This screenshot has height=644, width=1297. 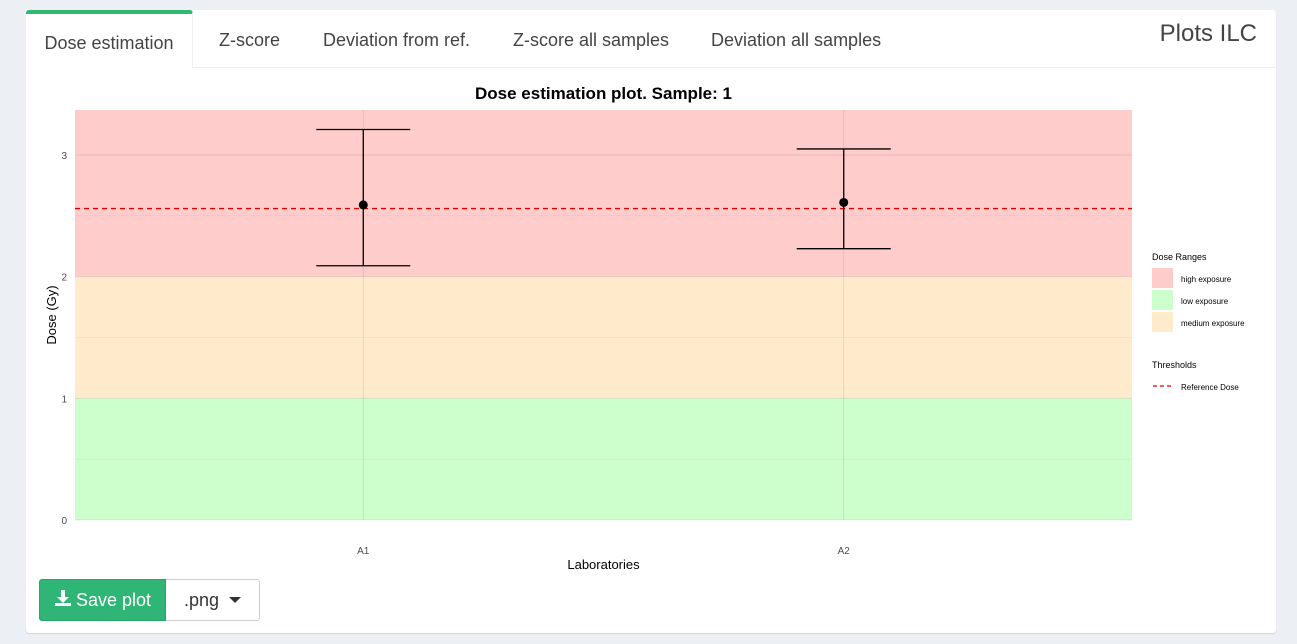 What do you see at coordinates (1179, 257) in the screenshot?
I see `legend-dose-title: Dose Ranges` at bounding box center [1179, 257].